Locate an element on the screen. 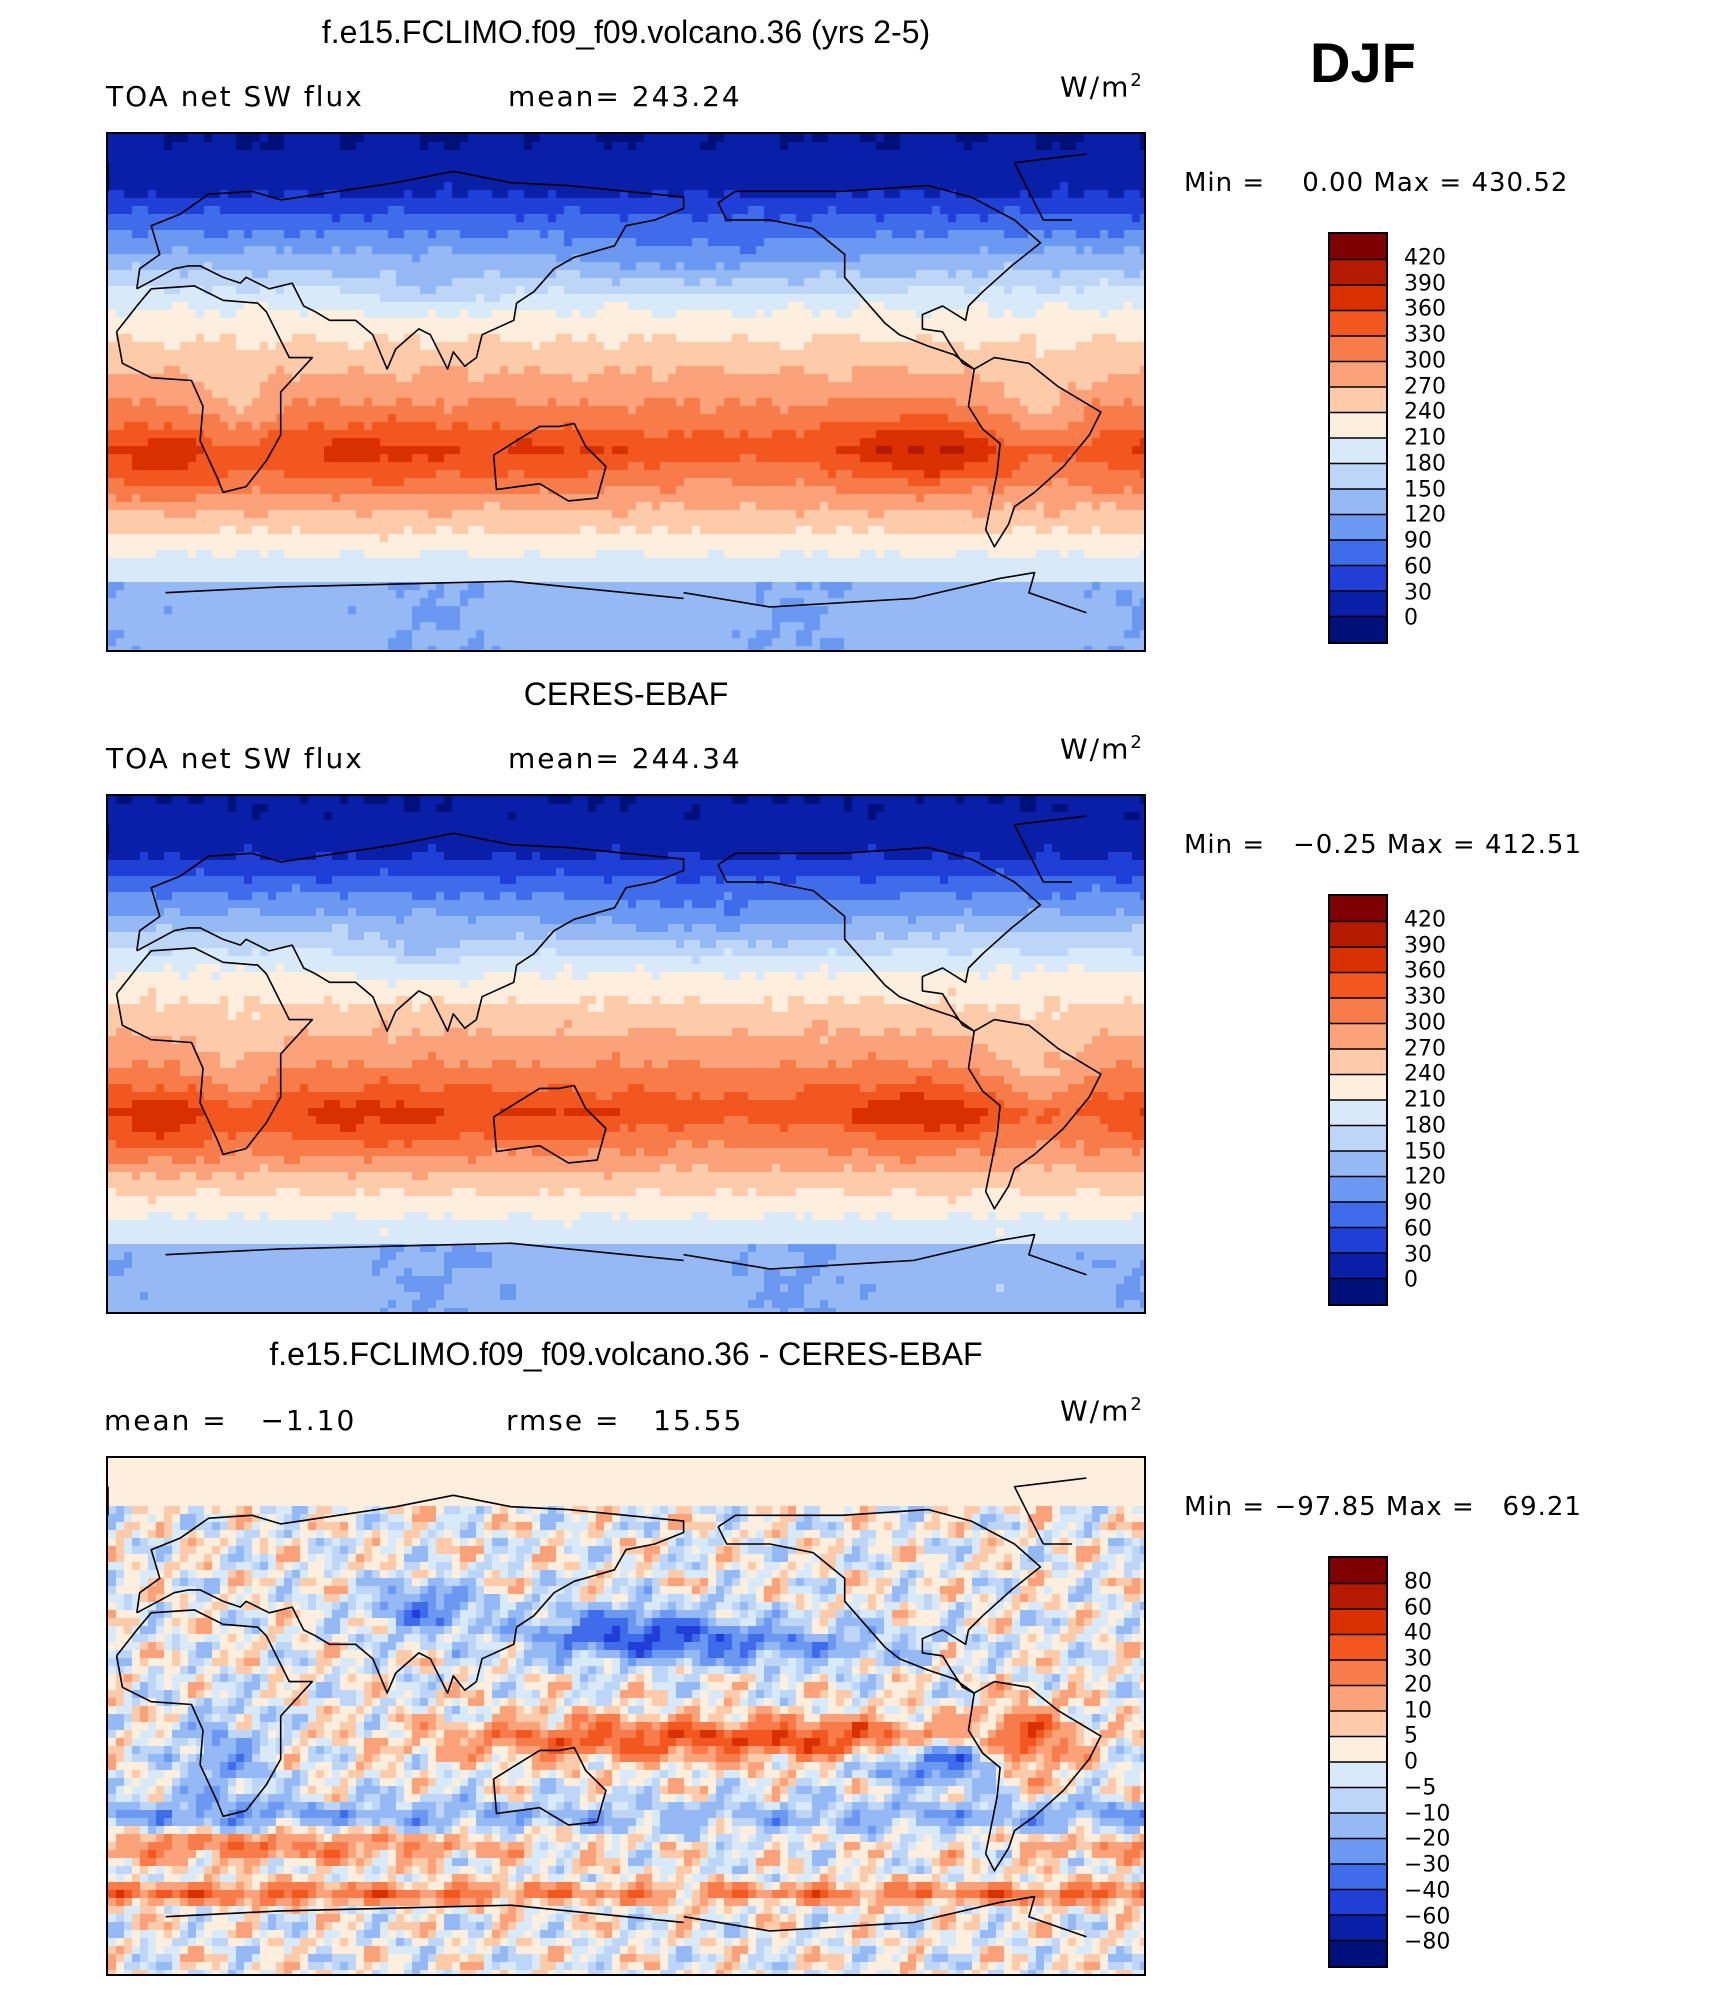 Image resolution: width=1710 pixels, height=1990 pixels. colorbar-tick-label: 5 is located at coordinates (1411, 1736).